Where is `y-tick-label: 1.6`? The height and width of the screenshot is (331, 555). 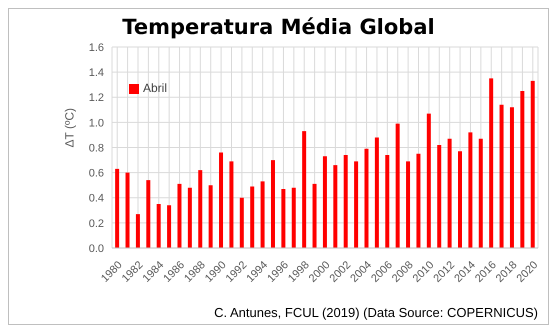
y-tick-label: 1.6 is located at coordinates (96, 48).